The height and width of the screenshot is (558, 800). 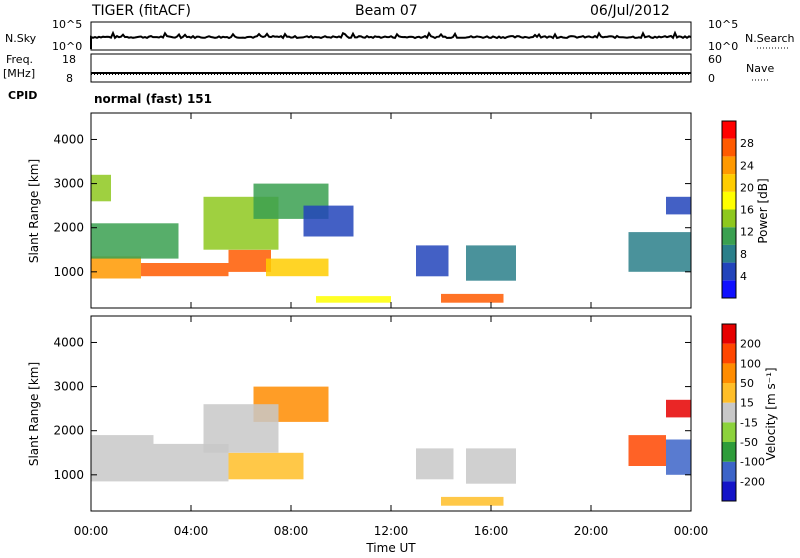 I want to click on beam-title: Beam 07, so click(x=386, y=11).